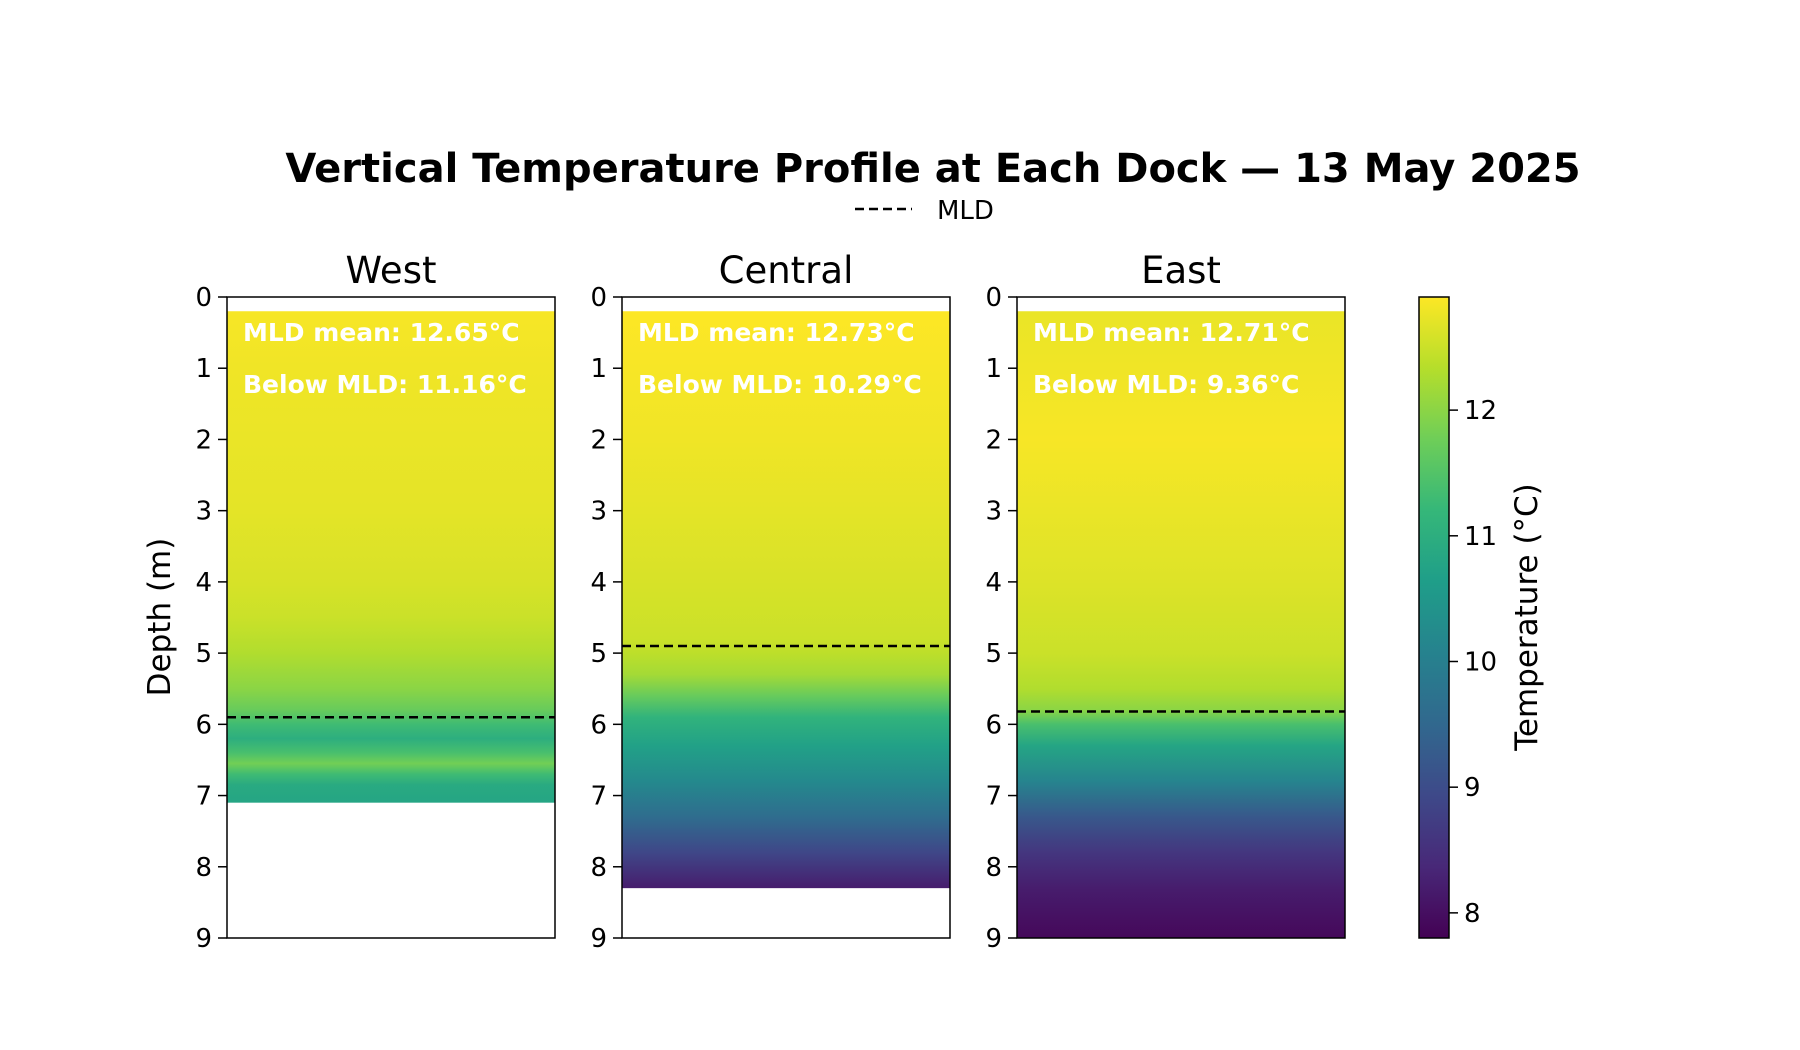 The image size is (1800, 1050). What do you see at coordinates (780, 384) in the screenshot?
I see `annotation-below-mld: Below MLD: 10.29°C` at bounding box center [780, 384].